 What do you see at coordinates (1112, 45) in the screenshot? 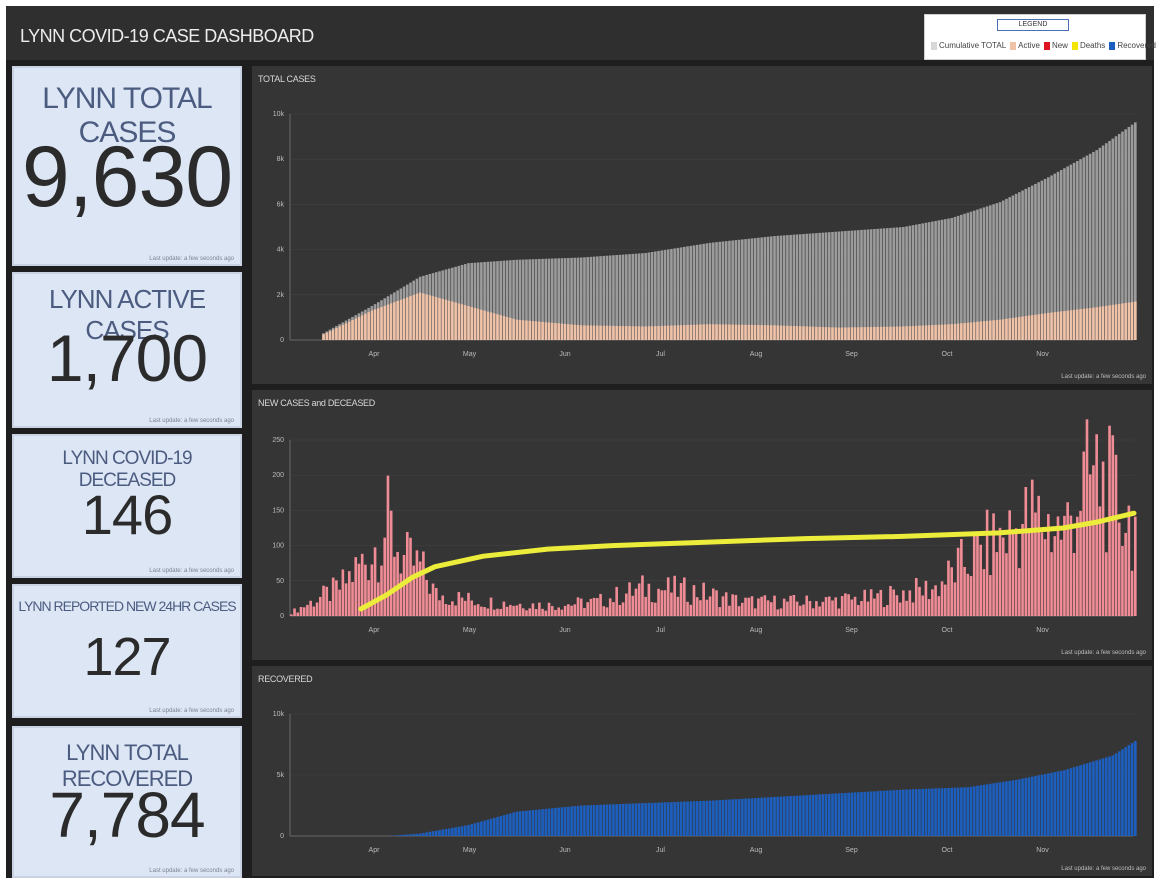
I see `legend-swatch-recovered` at bounding box center [1112, 45].